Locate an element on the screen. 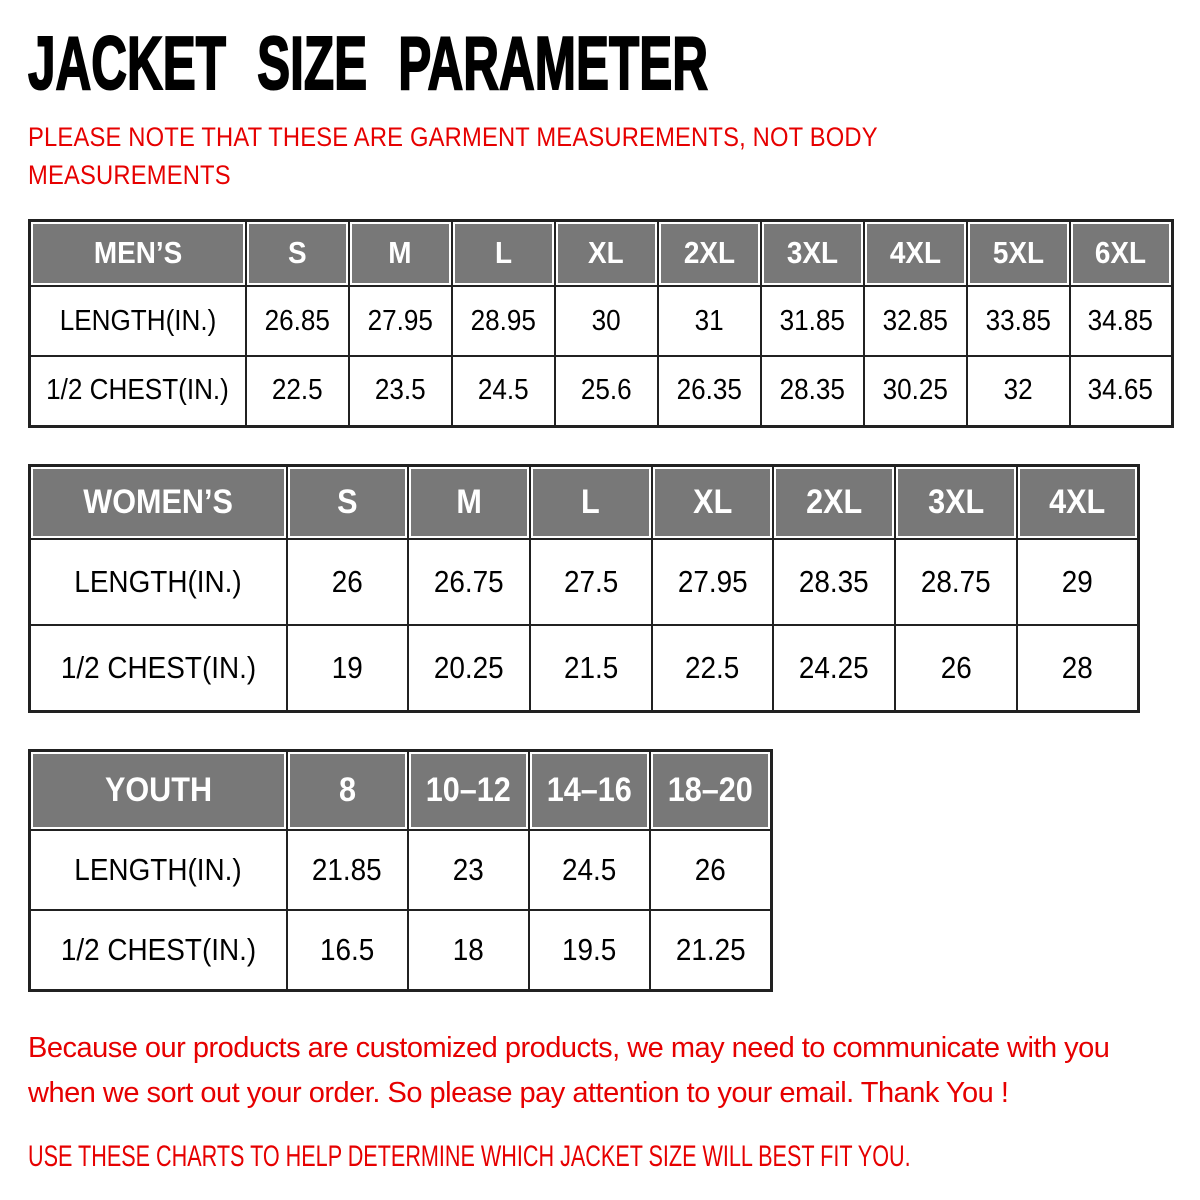  size-value-cell: 28 is located at coordinates (1077, 668).